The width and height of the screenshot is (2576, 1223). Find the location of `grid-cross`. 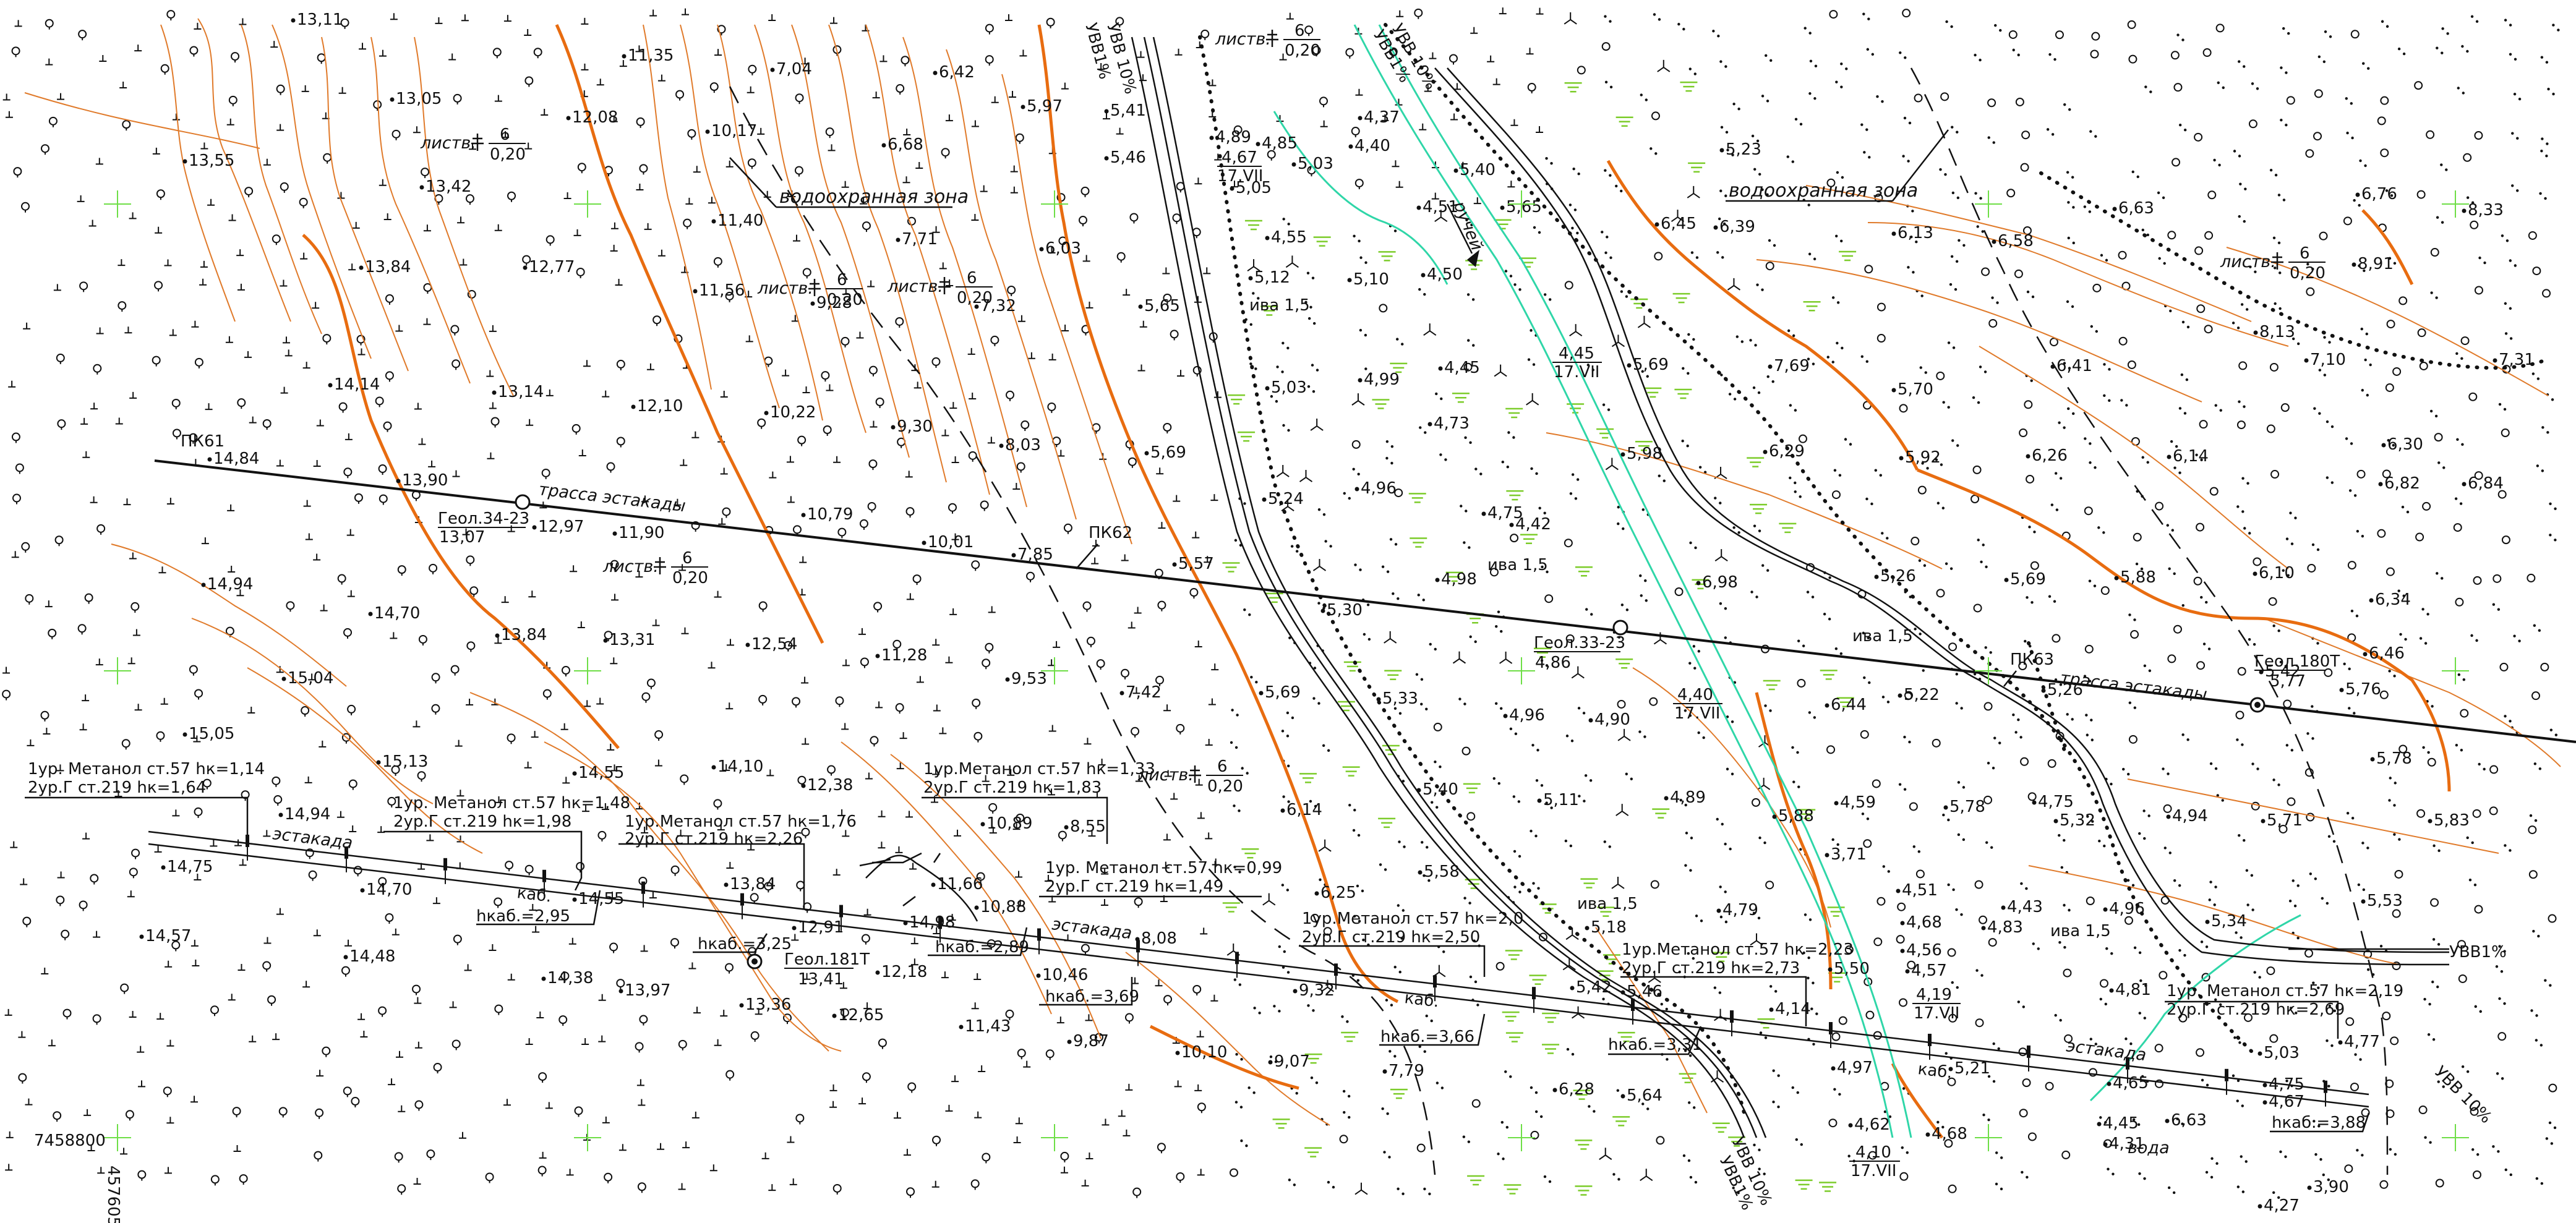

grid-cross is located at coordinates (587, 1137).